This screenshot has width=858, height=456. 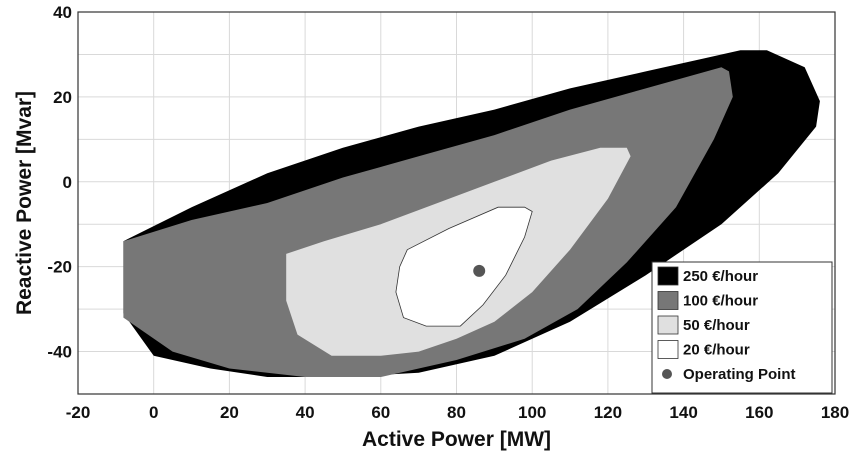 What do you see at coordinates (59, 352) in the screenshot?
I see `y-tick-label: -40` at bounding box center [59, 352].